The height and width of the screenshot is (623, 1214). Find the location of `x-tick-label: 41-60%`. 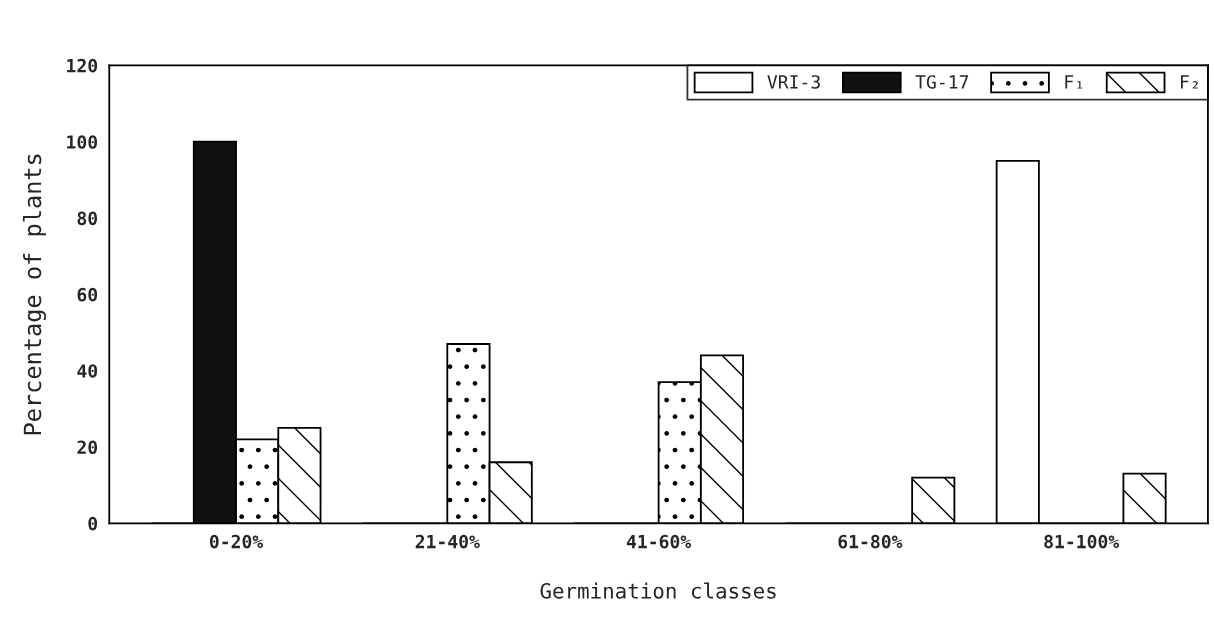

x-tick-label: 41-60% is located at coordinates (659, 541).